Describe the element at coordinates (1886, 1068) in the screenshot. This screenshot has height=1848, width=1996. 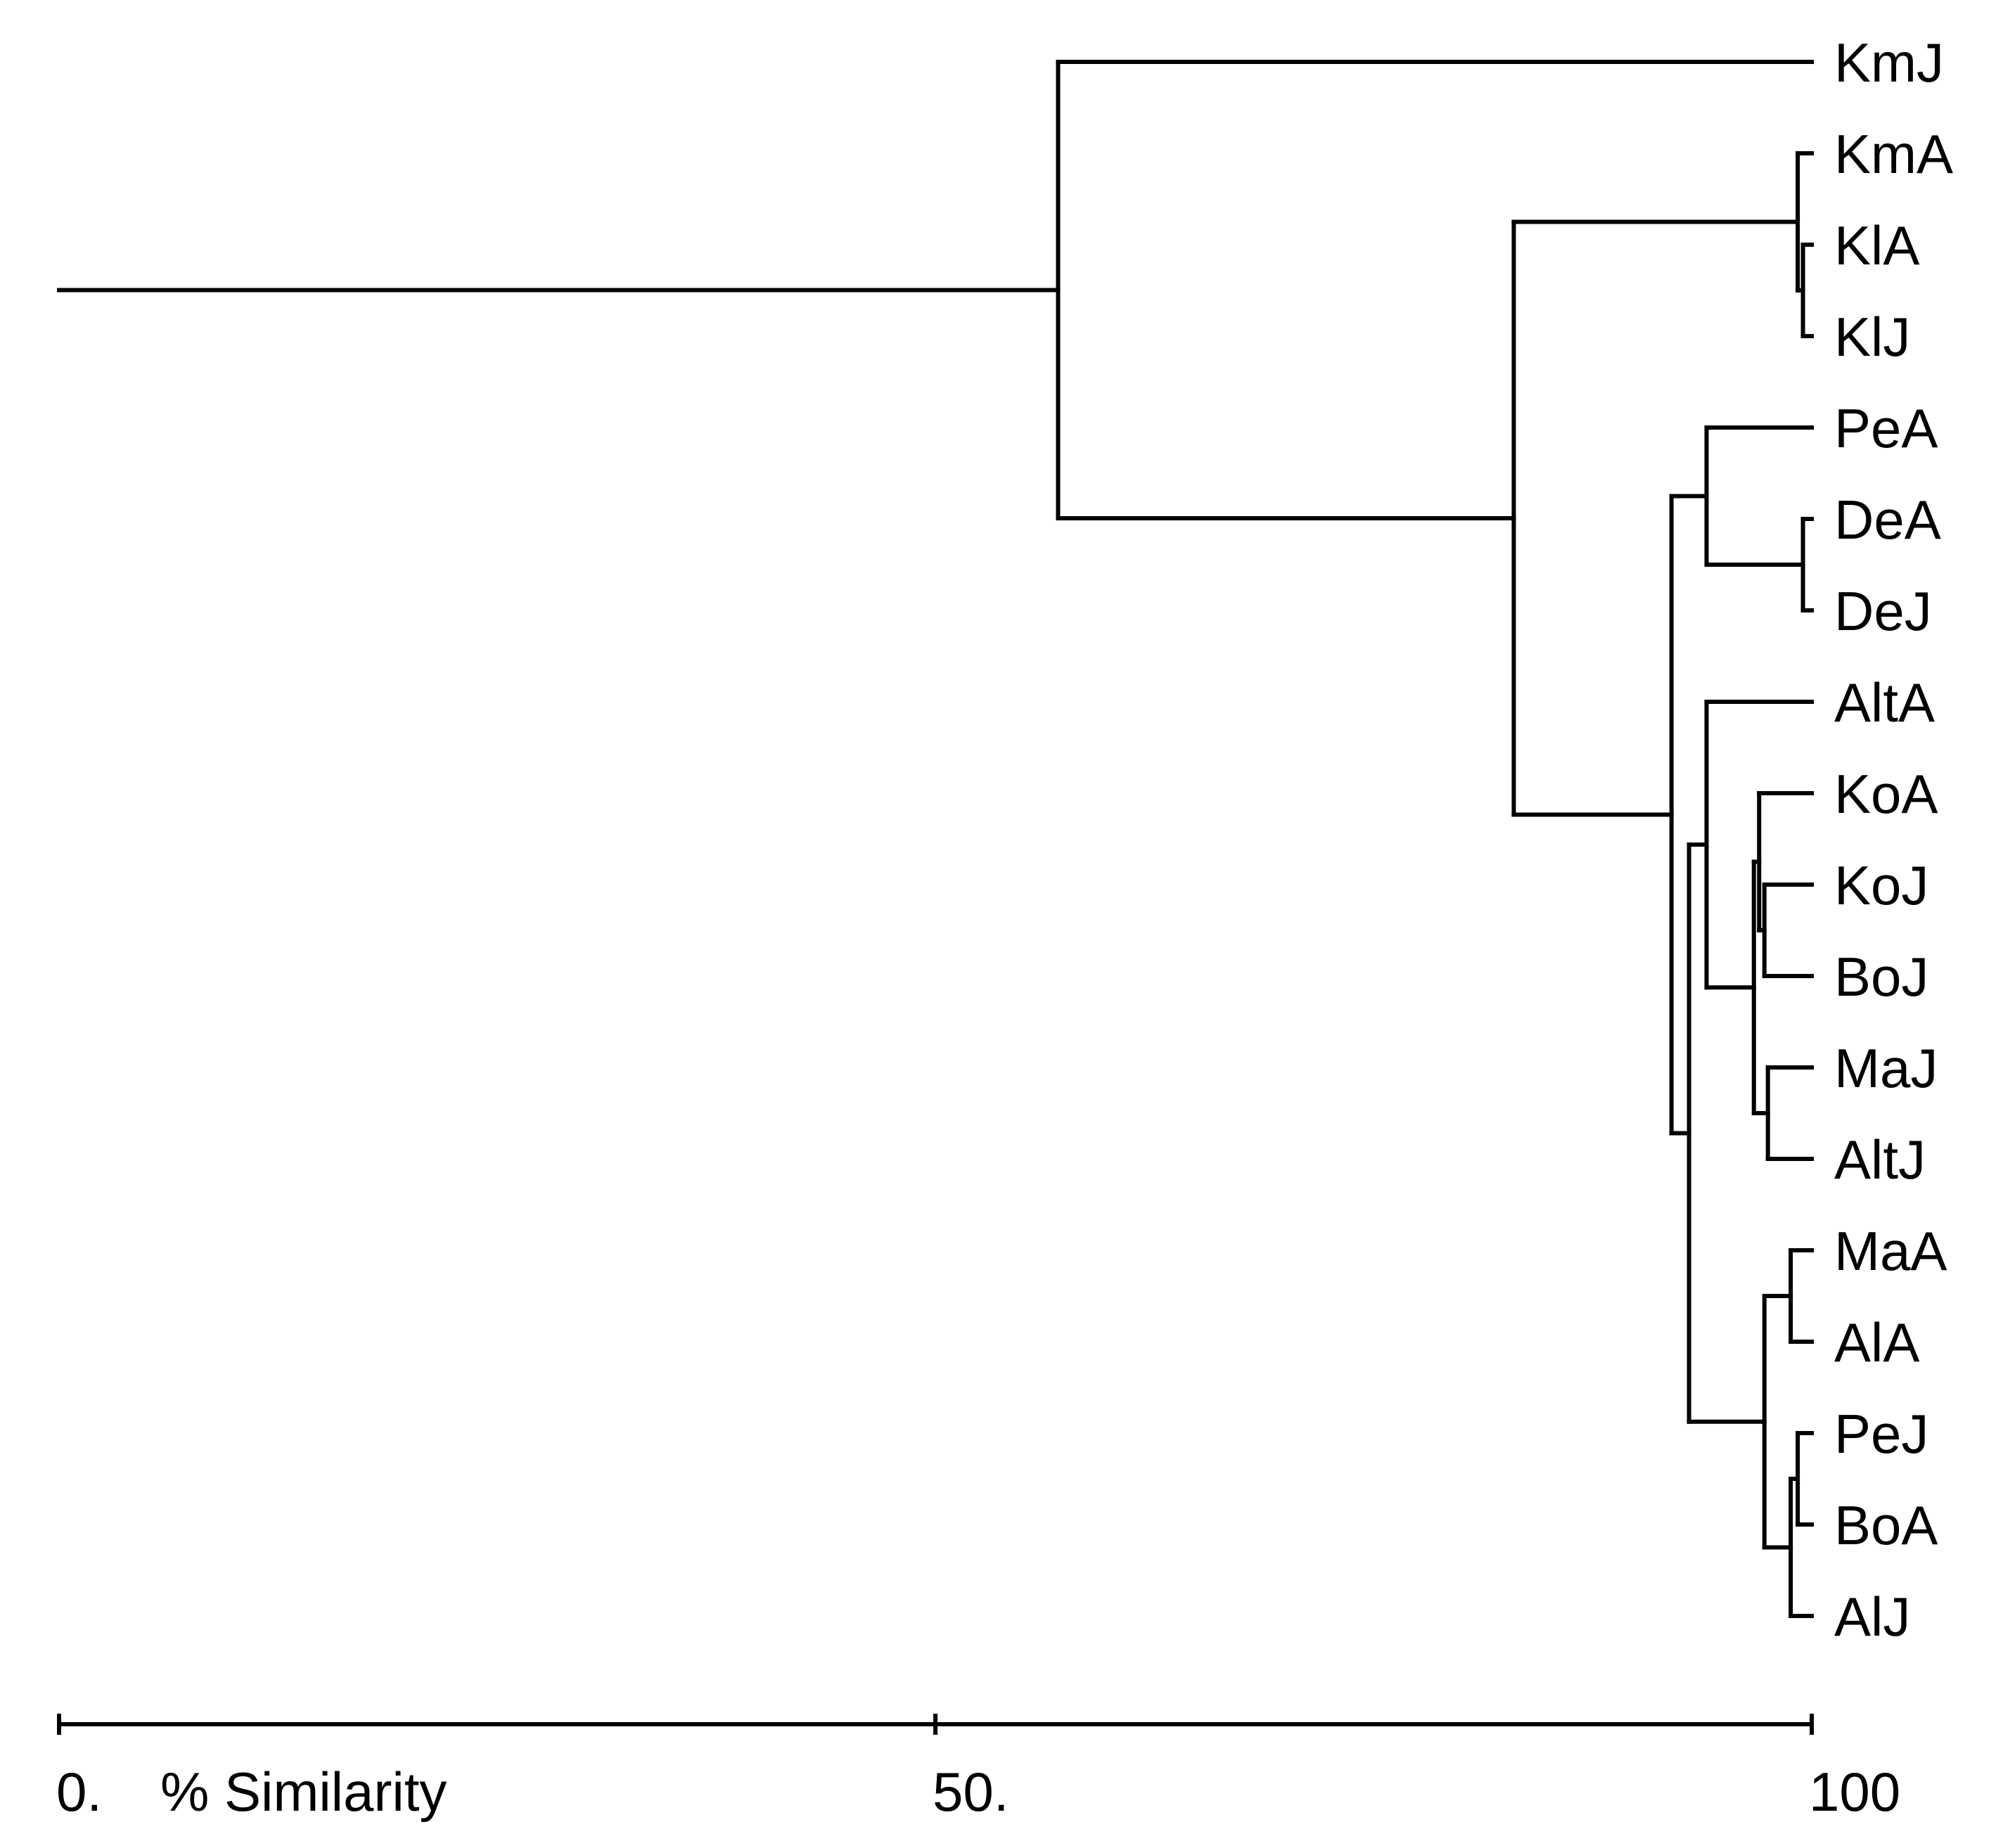
I see `leaf-label-maj: MaJ` at that location.